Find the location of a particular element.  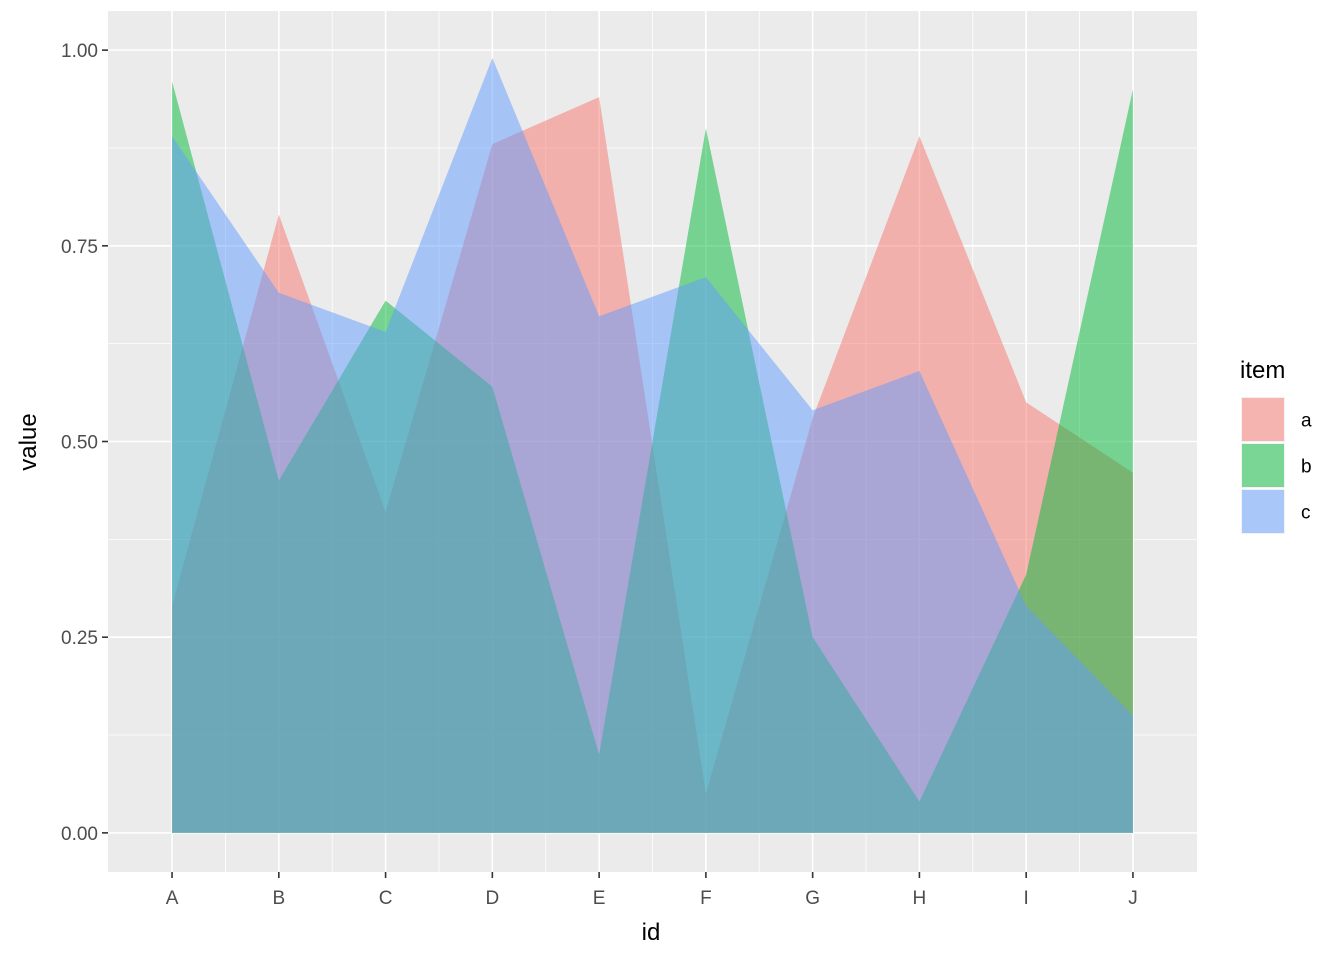

x-tick-label: A is located at coordinates (172, 898).